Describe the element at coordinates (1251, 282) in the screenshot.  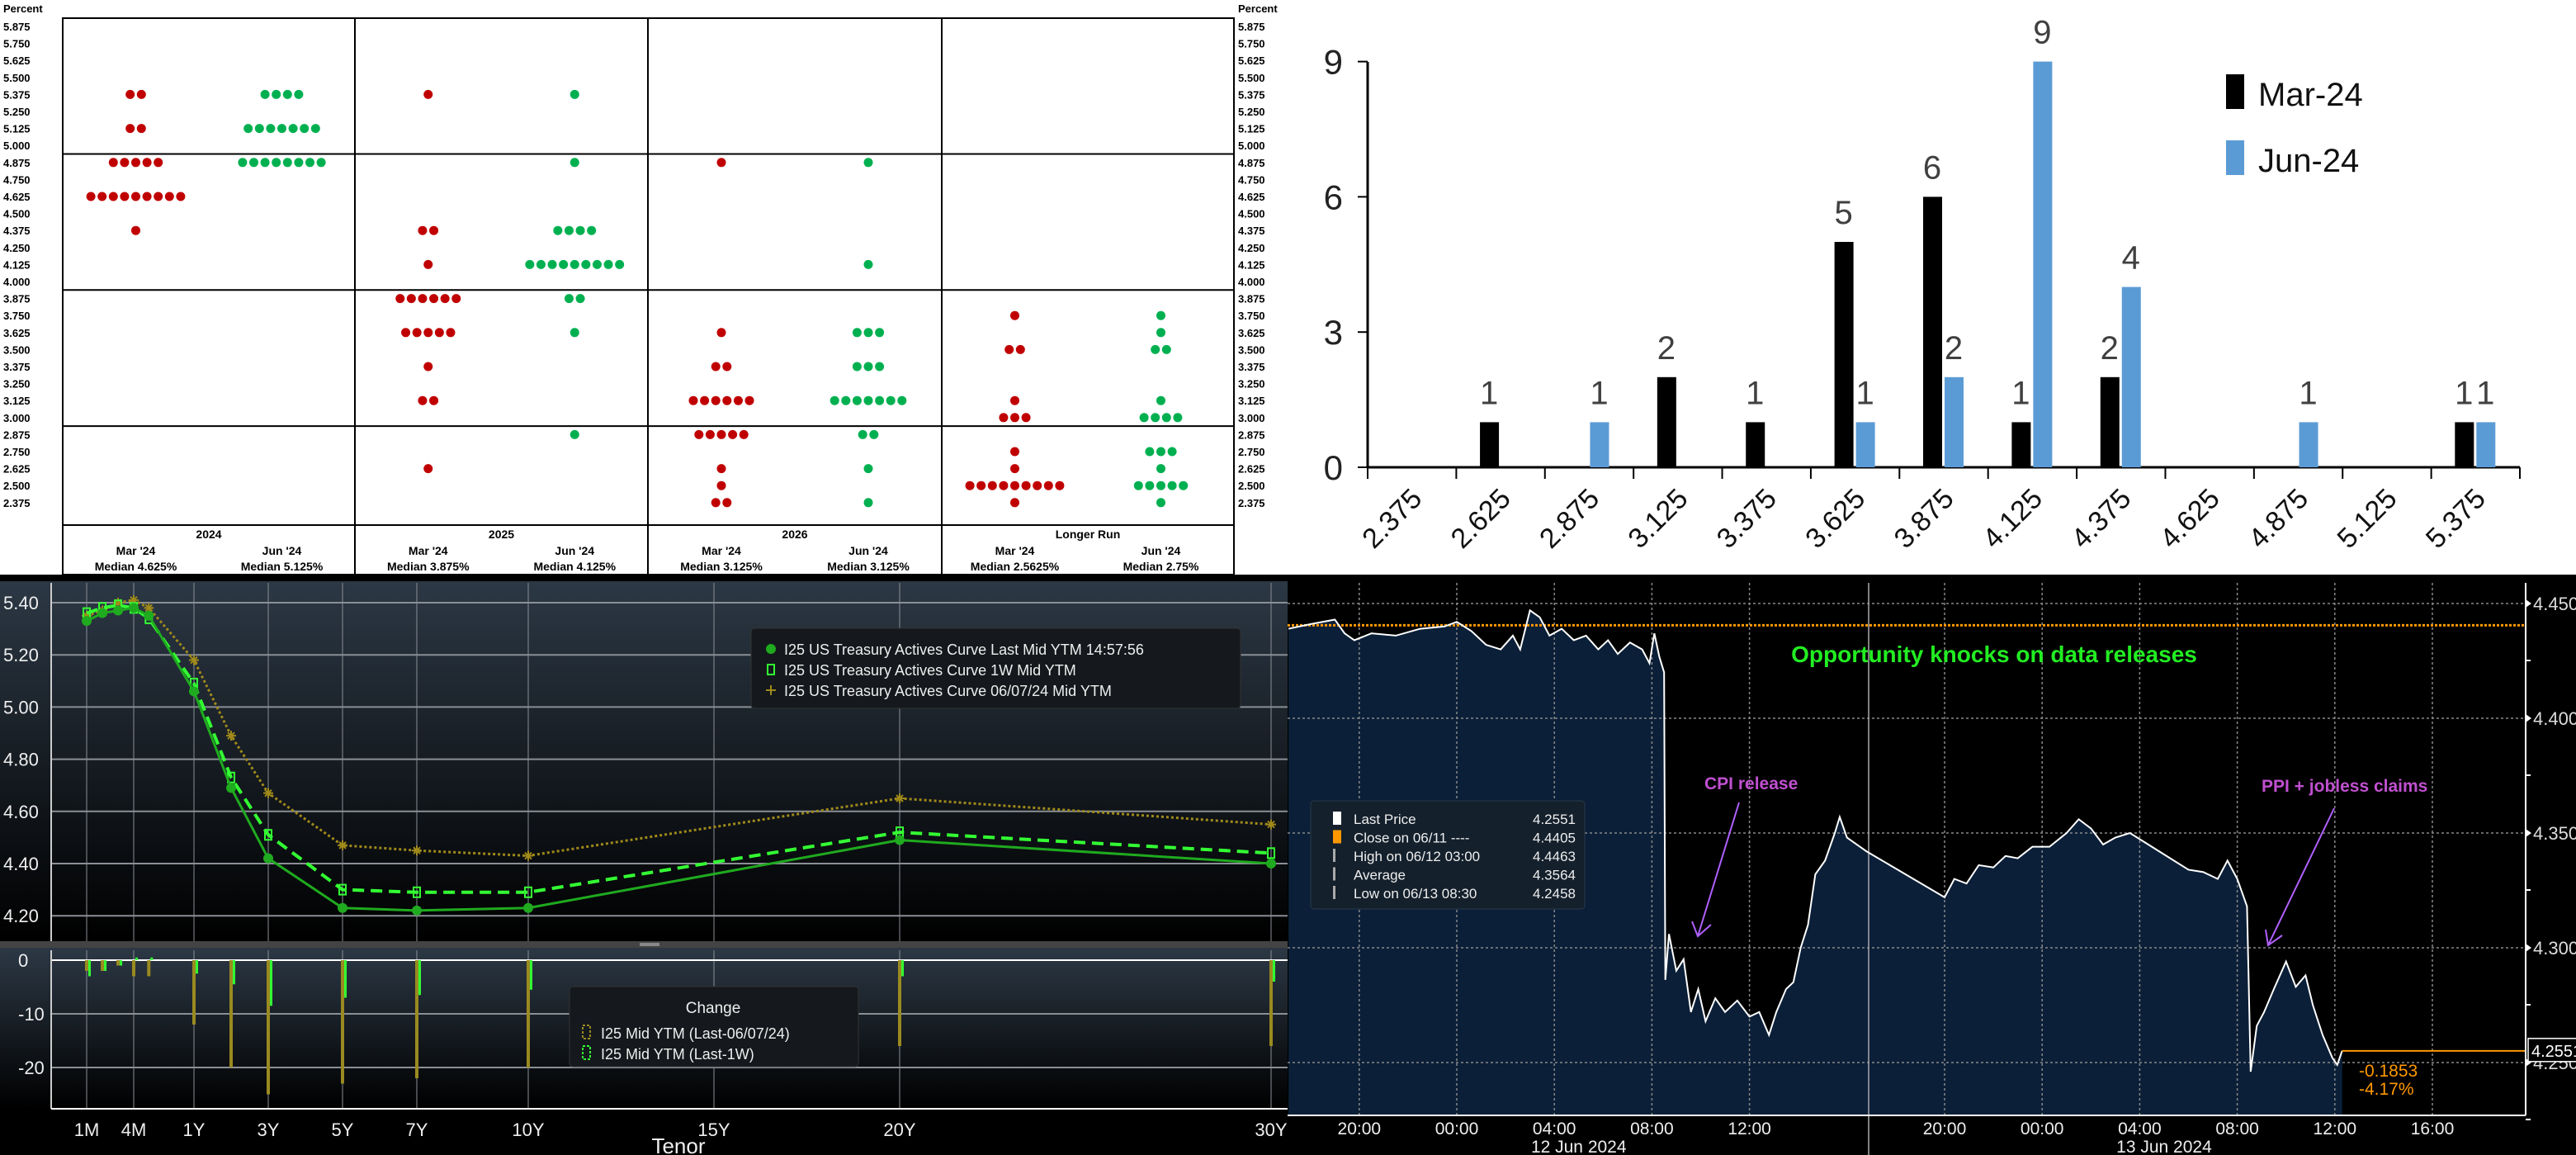
I see `y-tick-label-right: 4.000` at that location.